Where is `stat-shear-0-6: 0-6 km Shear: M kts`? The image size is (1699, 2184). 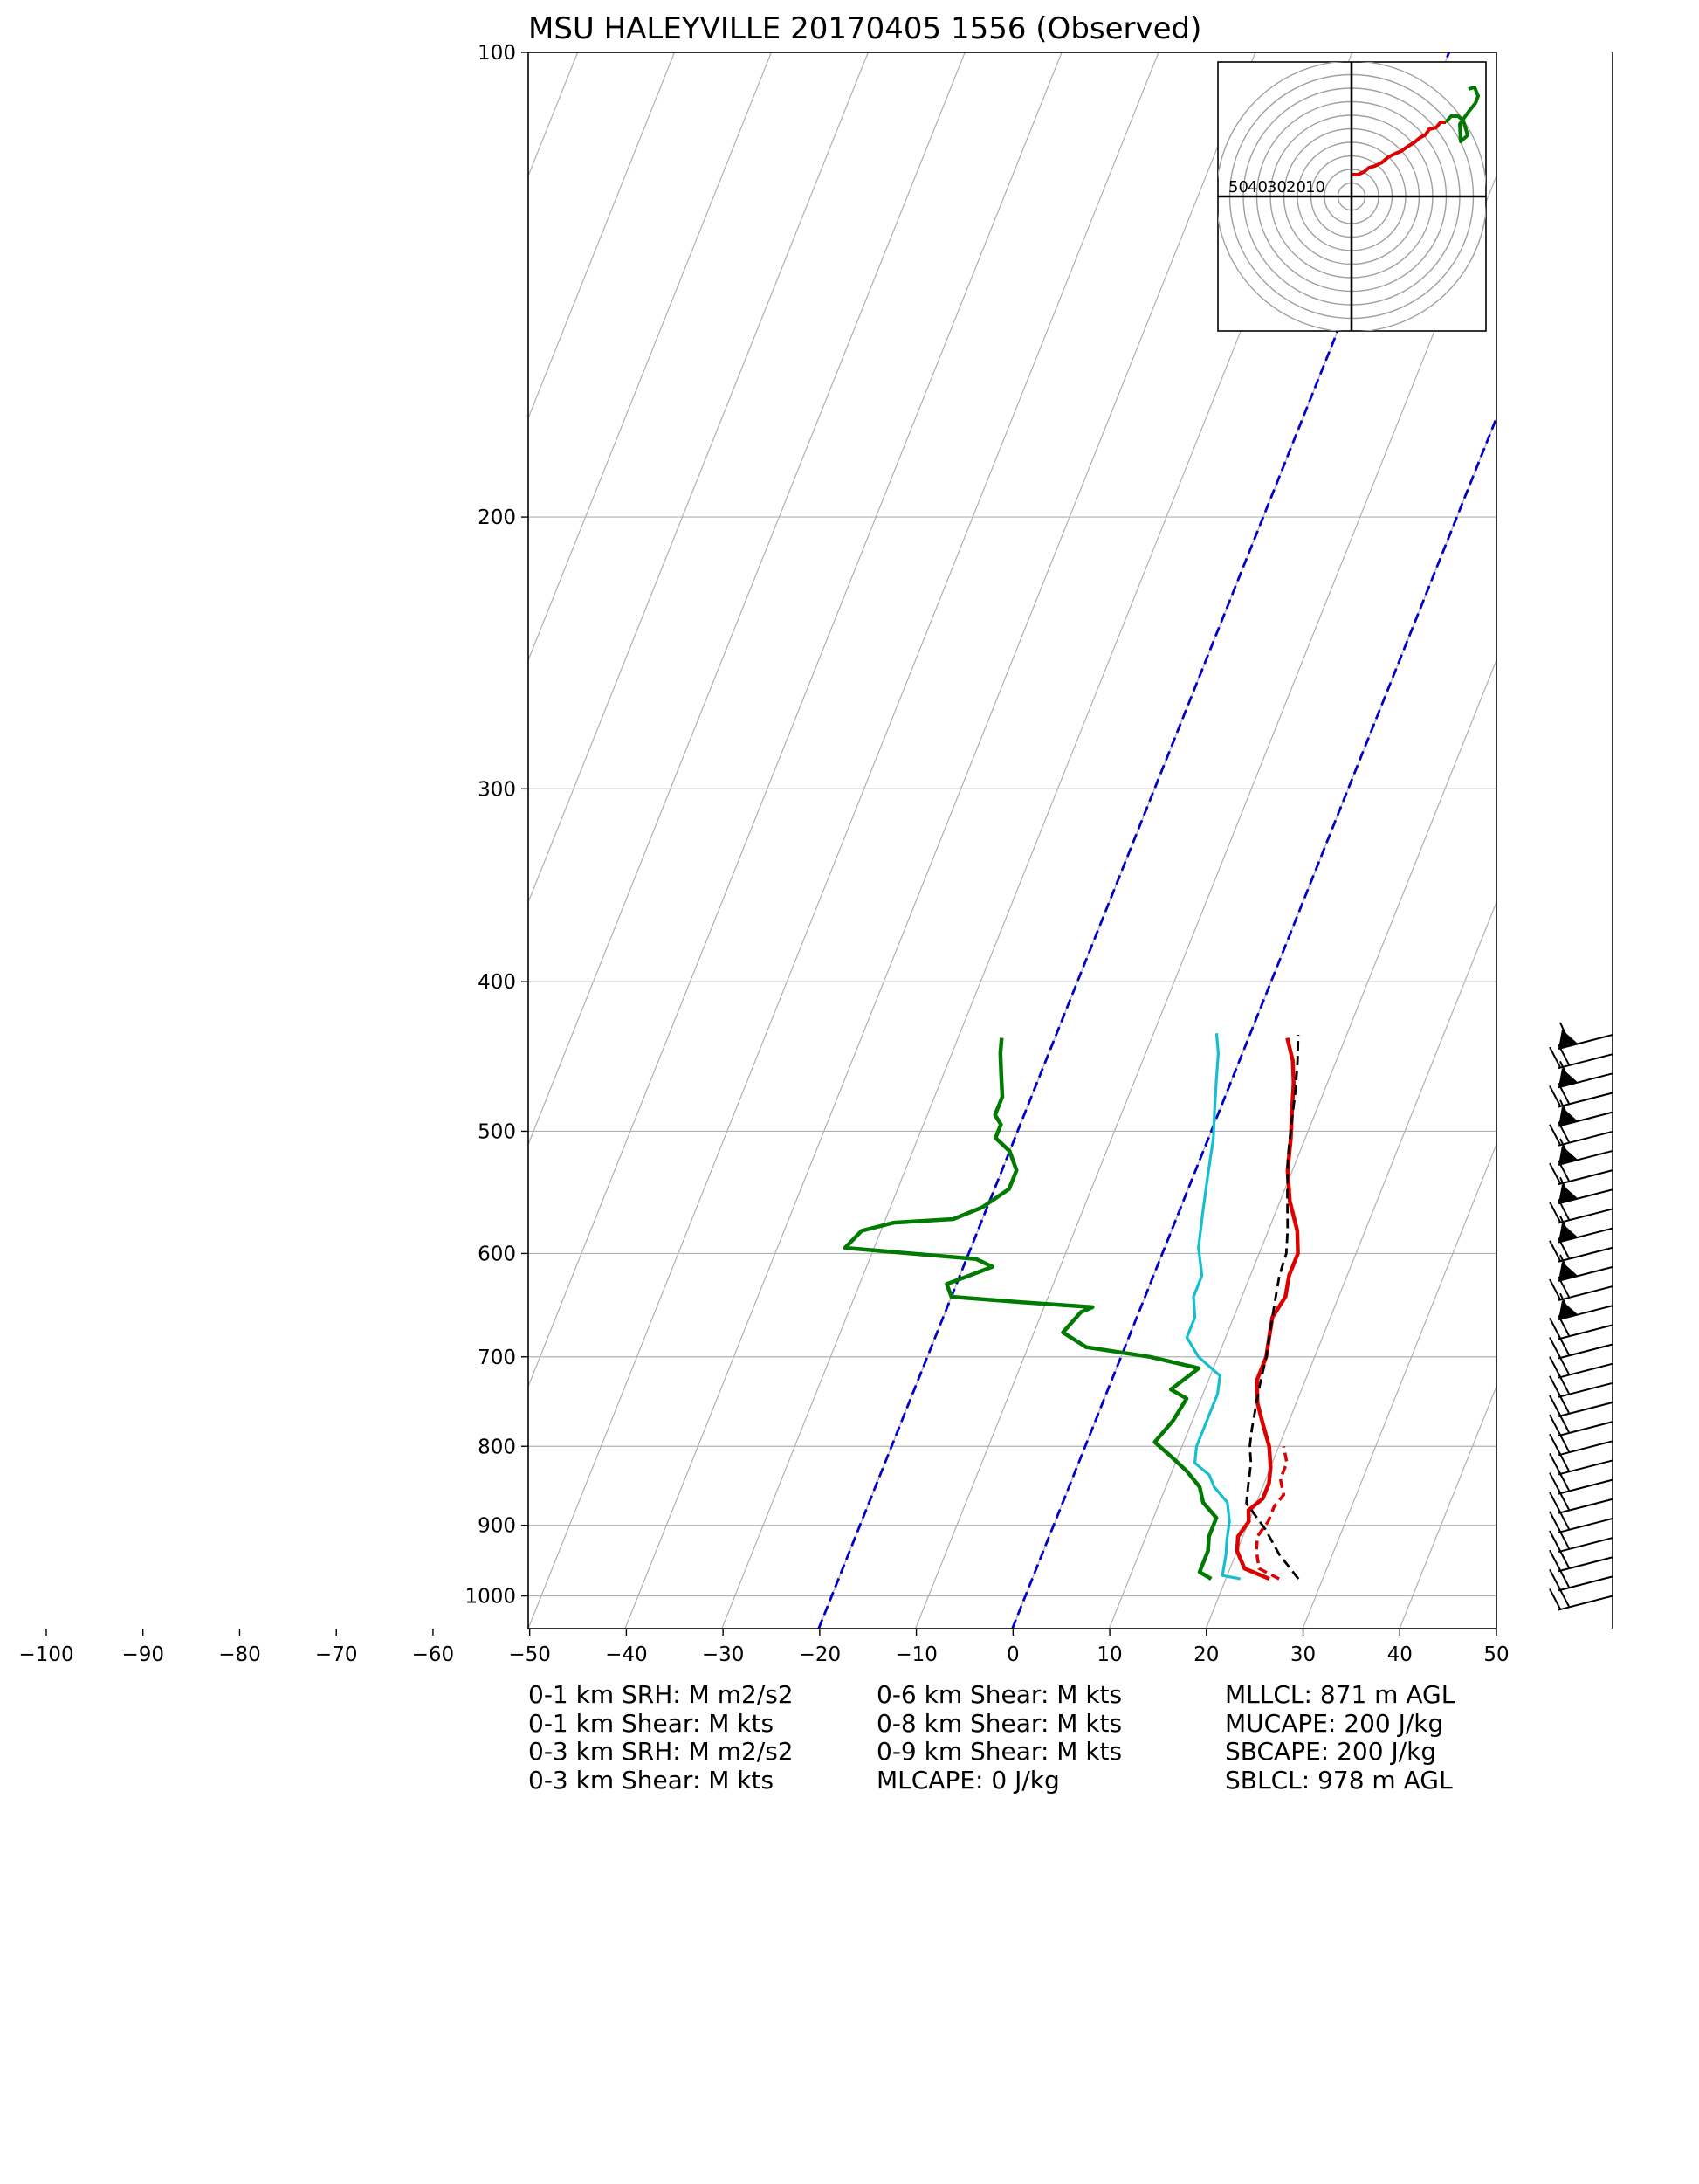 stat-shear-0-6: 0-6 km Shear: M kts is located at coordinates (1000, 1694).